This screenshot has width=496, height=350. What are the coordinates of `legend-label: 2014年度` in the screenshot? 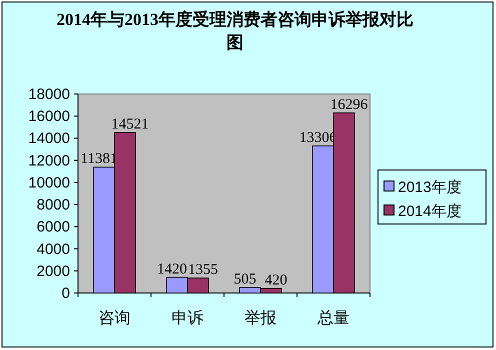 It's located at (430, 211).